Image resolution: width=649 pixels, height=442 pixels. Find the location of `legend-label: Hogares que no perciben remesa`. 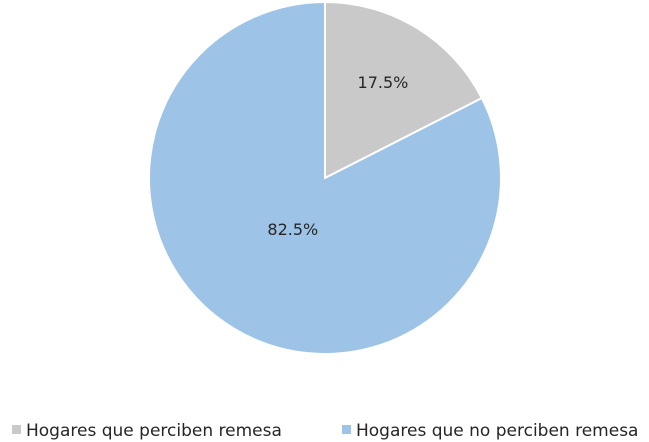

legend-label: Hogares que no perciben remesa is located at coordinates (497, 431).